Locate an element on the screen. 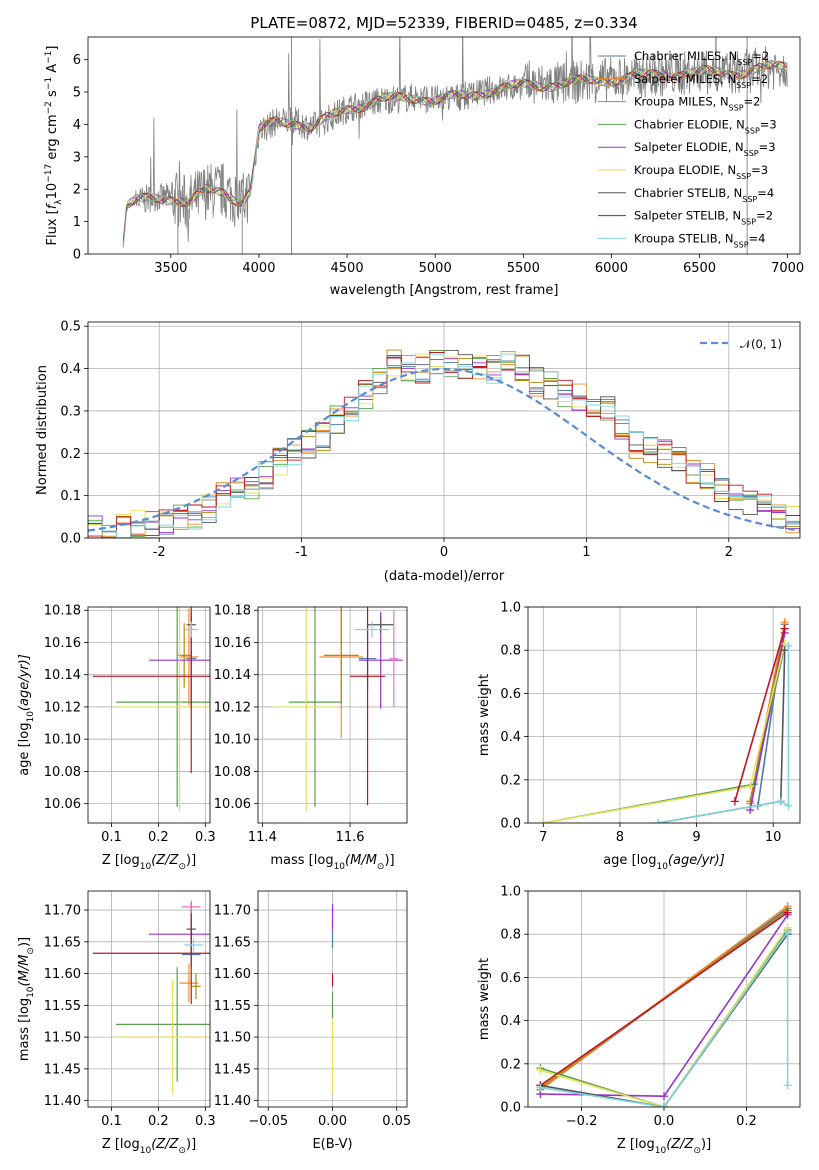 The height and width of the screenshot is (1170, 819). age_vs_z-frame is located at coordinates (149, 715).